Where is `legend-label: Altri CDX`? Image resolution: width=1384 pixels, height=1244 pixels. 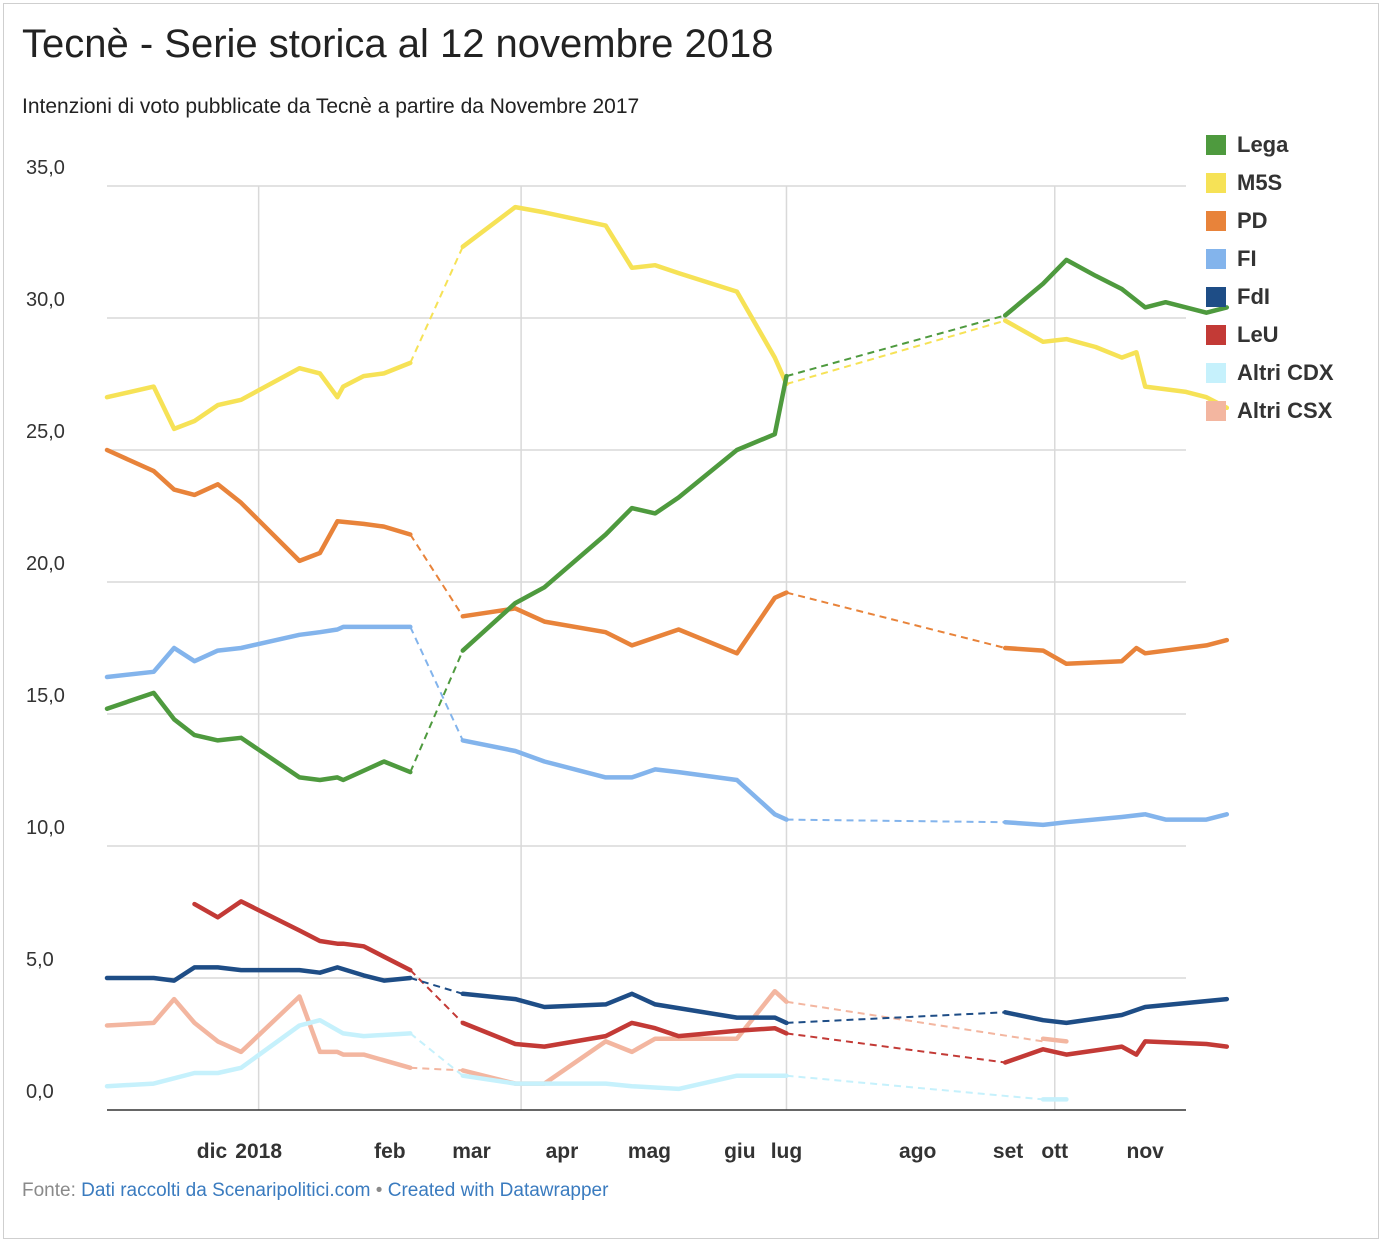 legend-label: Altri CDX is located at coordinates (1285, 372).